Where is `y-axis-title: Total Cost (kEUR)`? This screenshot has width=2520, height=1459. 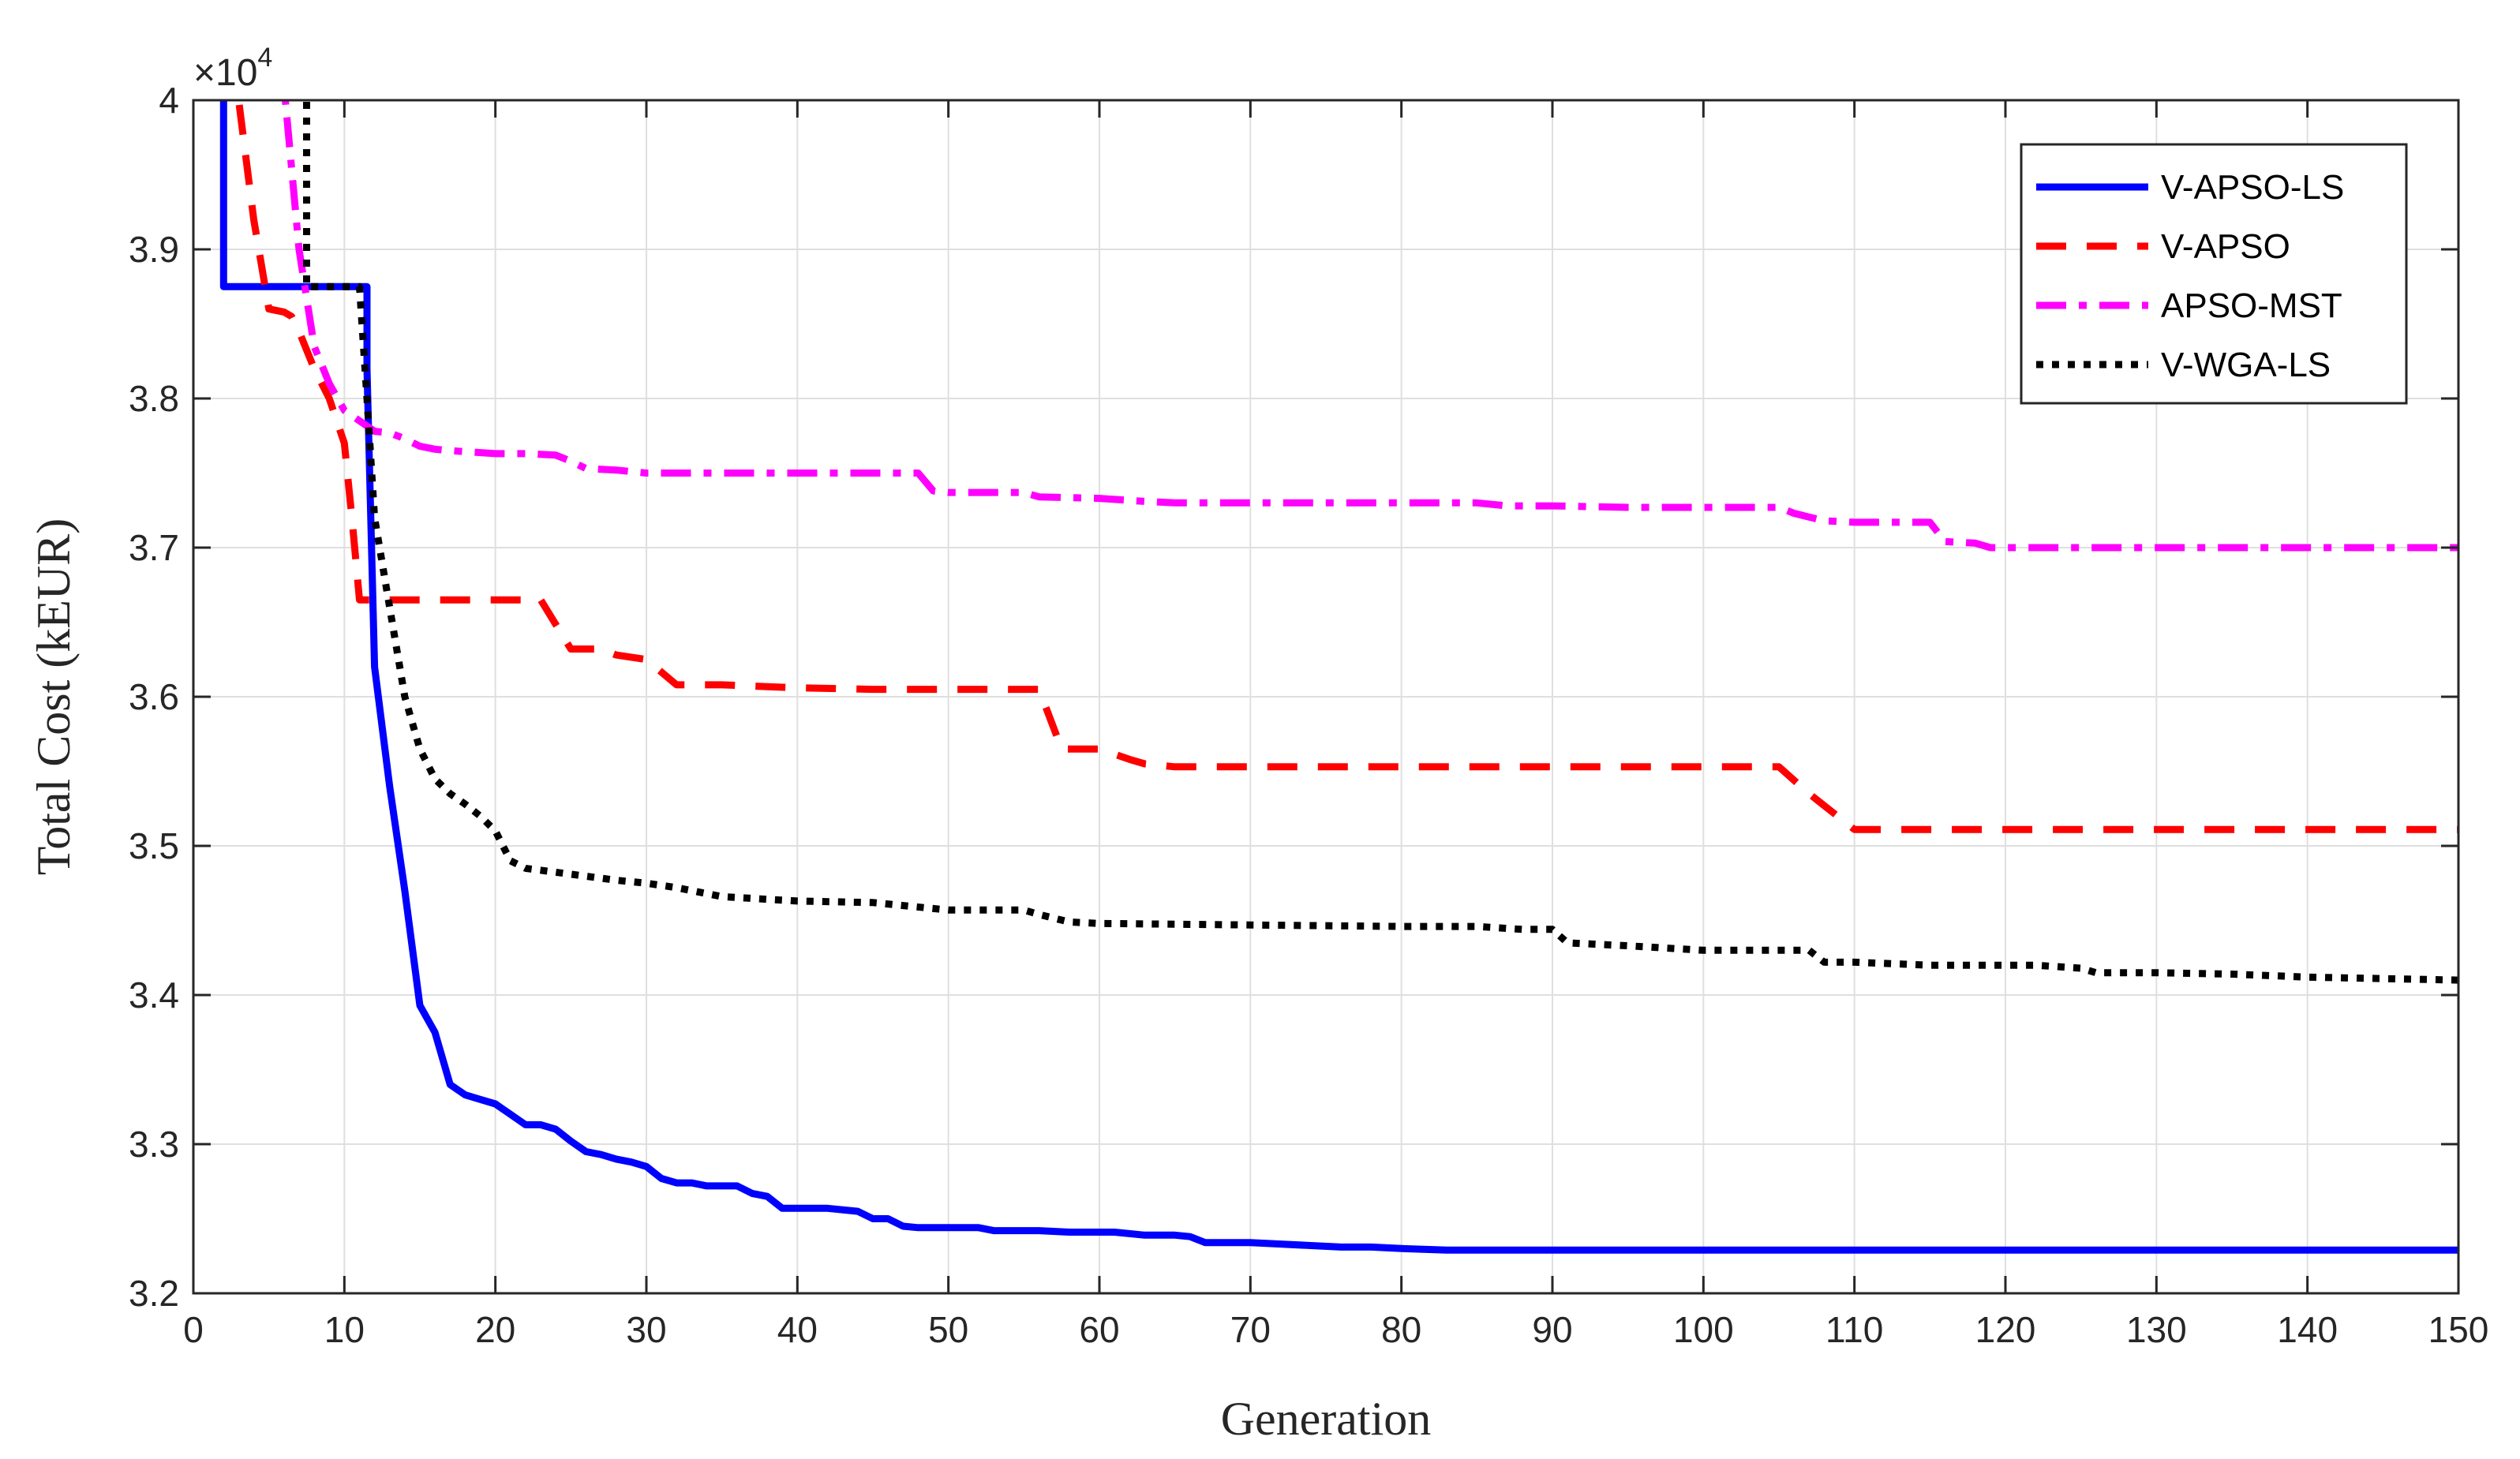
y-axis-title: Total Cost (kEUR) is located at coordinates (54, 696).